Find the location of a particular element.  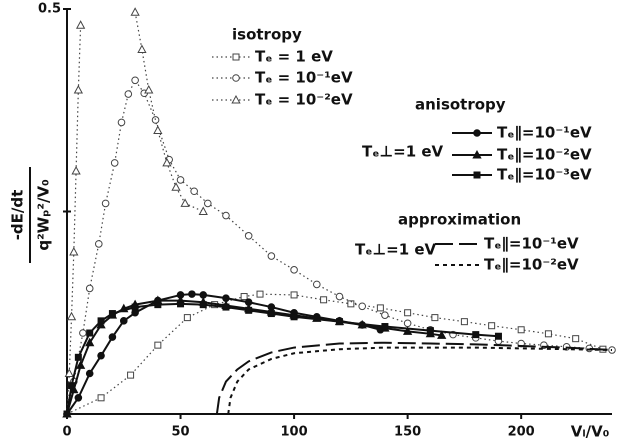

legend-item: Tₑ∥=10⁻³eV is located at coordinates (522, 175).